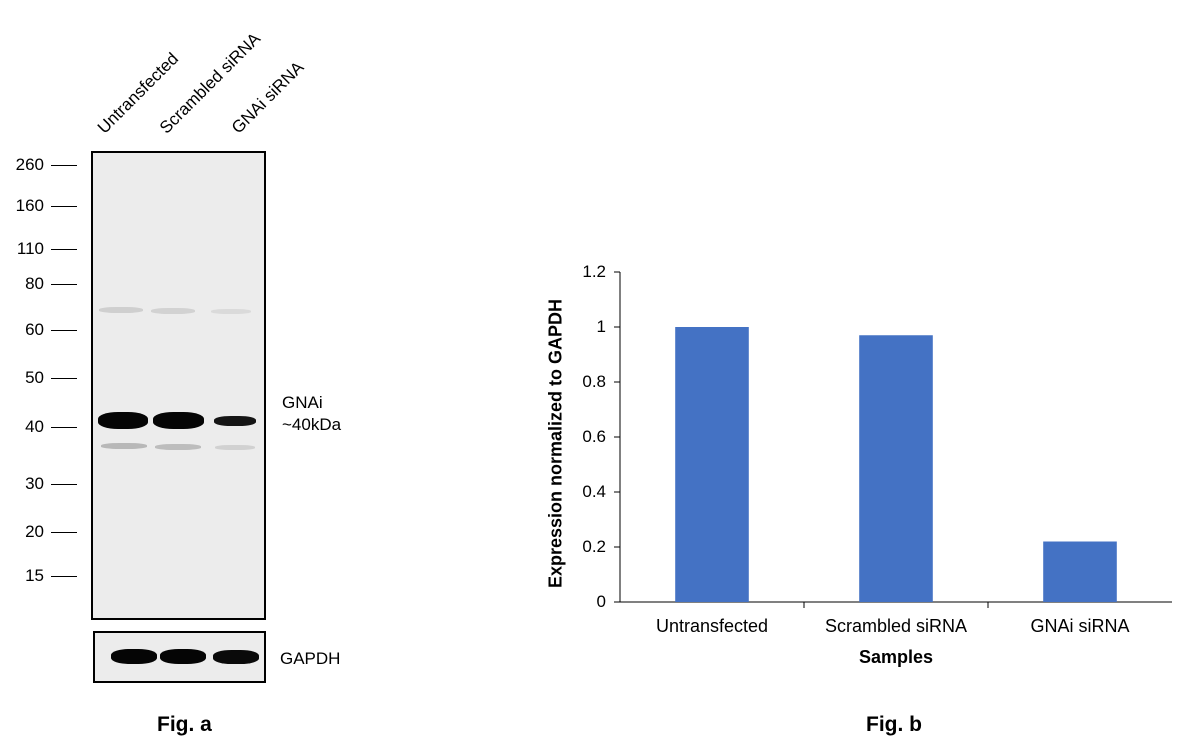  What do you see at coordinates (302, 402) in the screenshot?
I see `target-name: GNAi` at bounding box center [302, 402].